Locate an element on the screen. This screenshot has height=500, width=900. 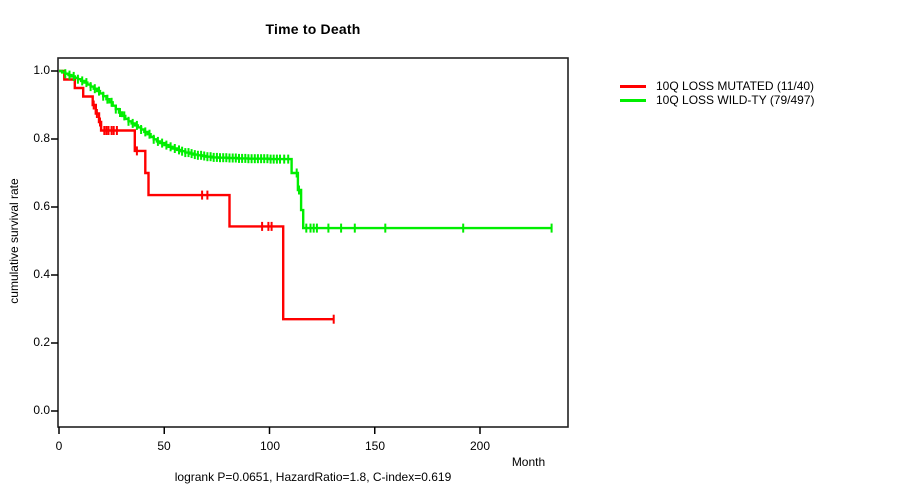
y-tick-label: 0.6 is located at coordinates (41, 206).